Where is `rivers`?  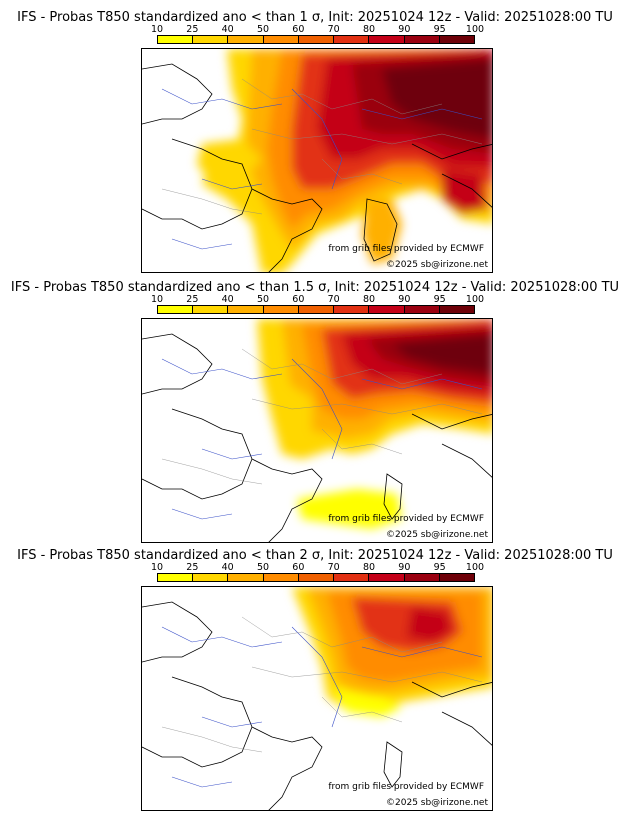
rivers is located at coordinates (322, 169).